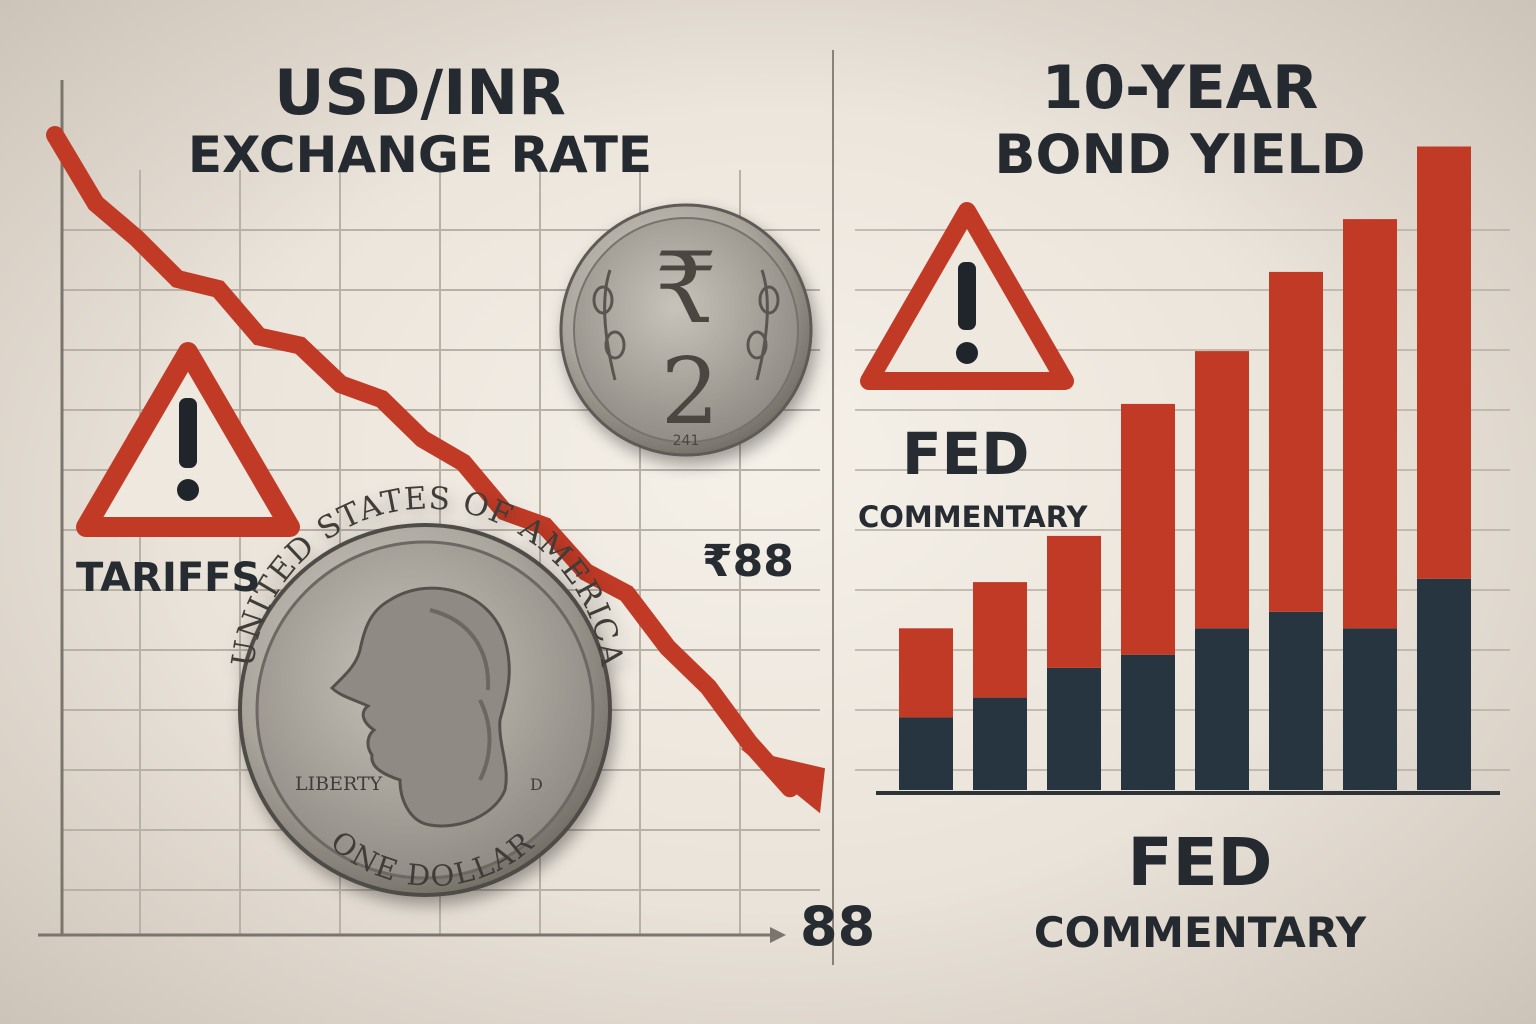  Describe the element at coordinates (1180, 154) in the screenshot. I see `right-chart-title-line2: BOND YIELD` at that location.